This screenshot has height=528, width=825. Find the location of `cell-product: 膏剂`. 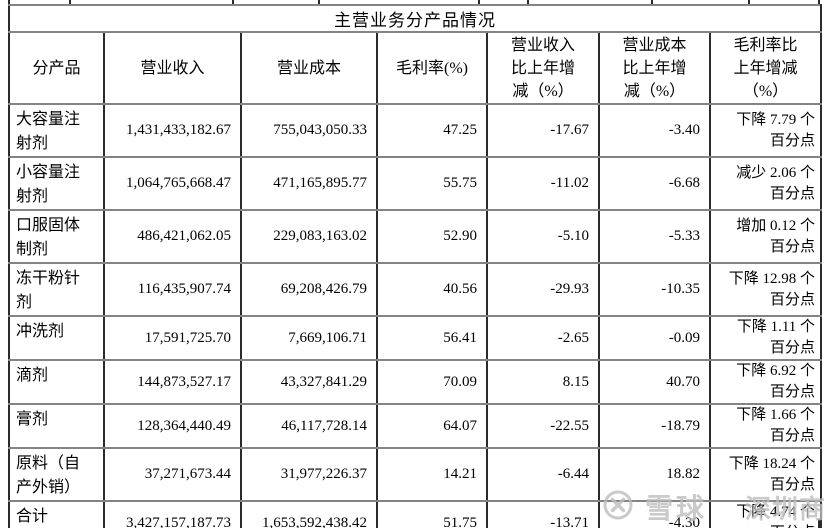

cell-product: 膏剂 is located at coordinates (56, 426).